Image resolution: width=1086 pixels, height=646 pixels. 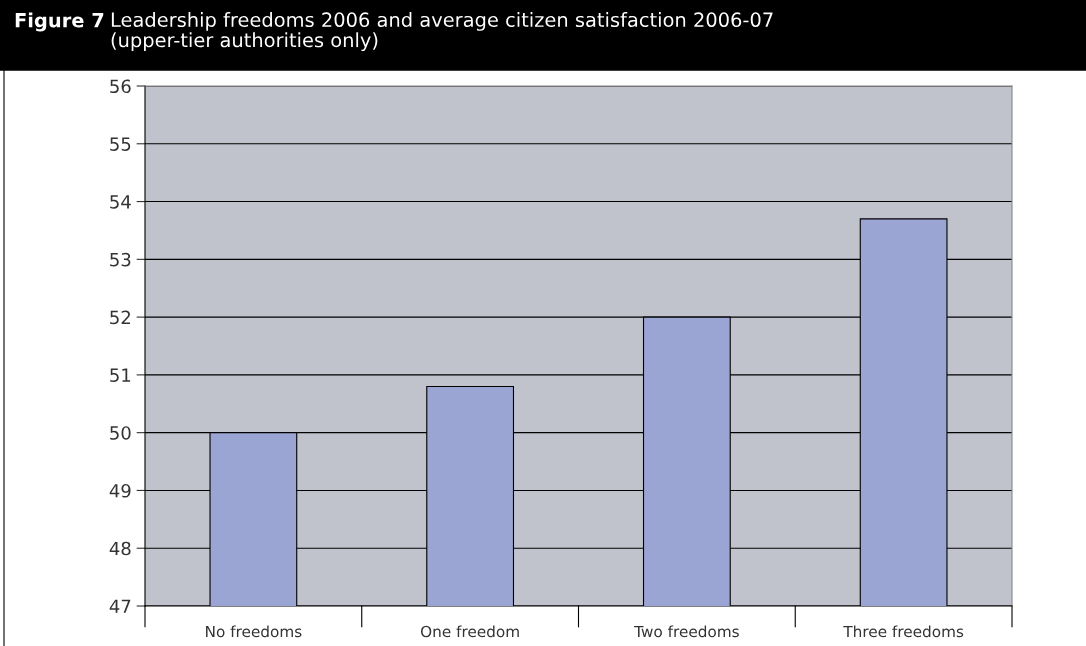 I want to click on y-tick-label: 52, so click(x=120, y=317).